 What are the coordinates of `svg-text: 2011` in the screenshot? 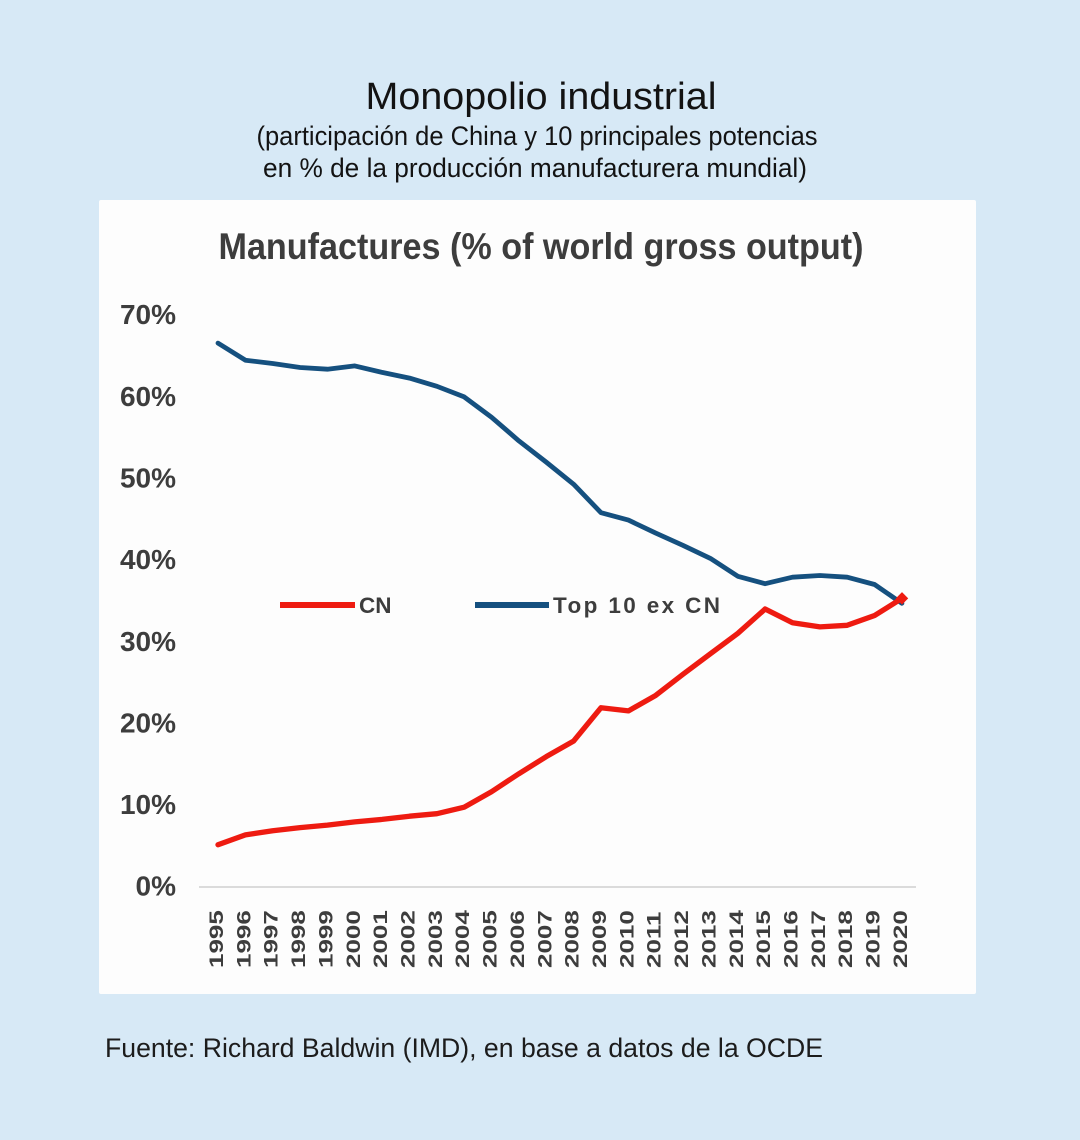 It's located at (654, 939).